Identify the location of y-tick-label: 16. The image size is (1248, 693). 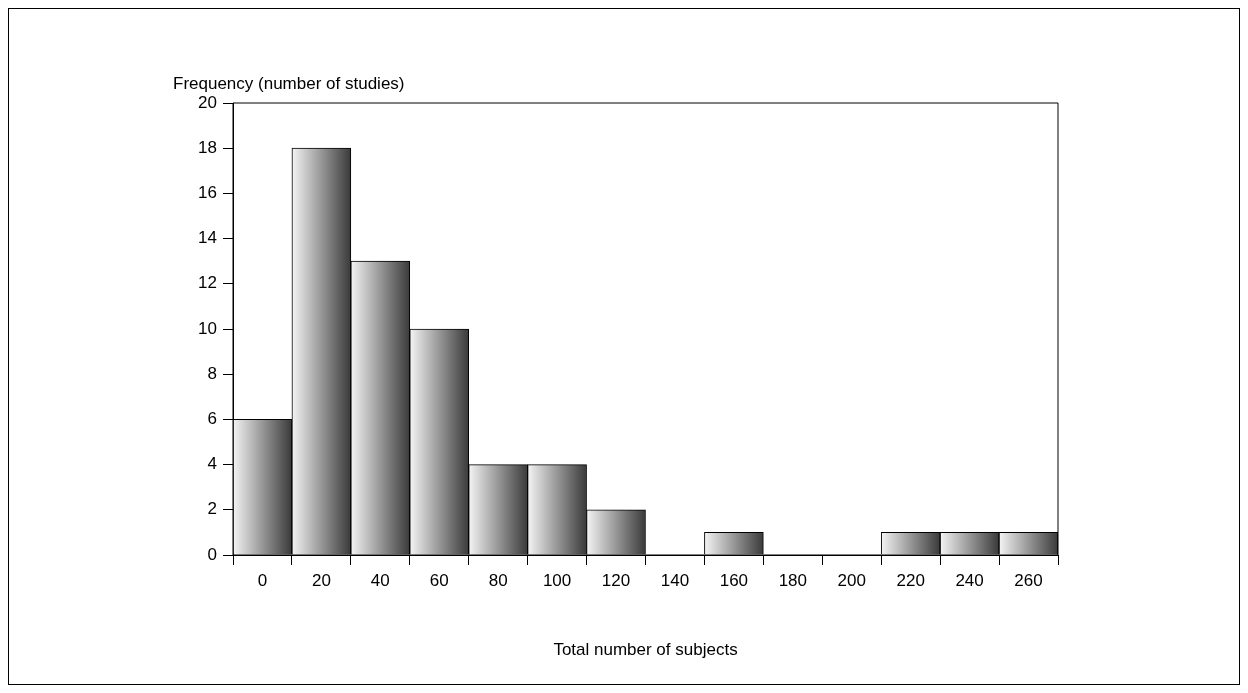
(207, 193).